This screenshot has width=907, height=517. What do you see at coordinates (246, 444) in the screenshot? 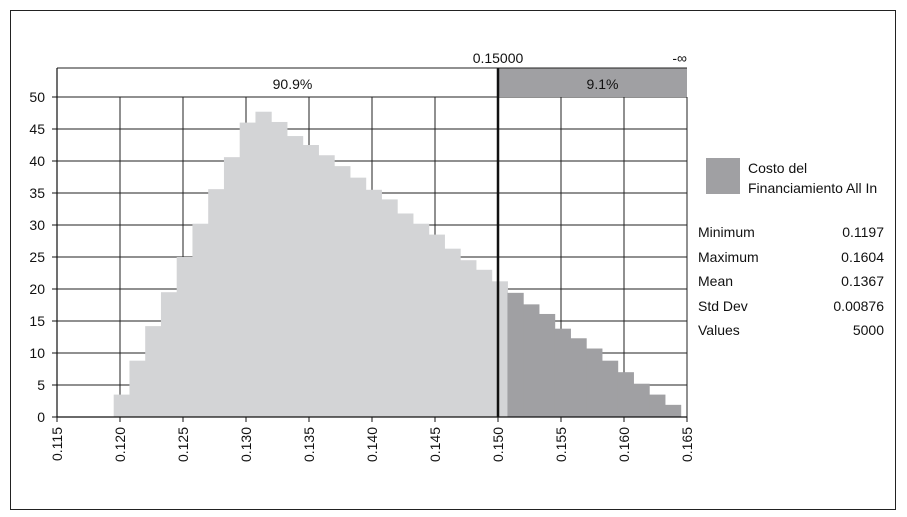
I see `x-tick-label: 0.130` at bounding box center [246, 444].